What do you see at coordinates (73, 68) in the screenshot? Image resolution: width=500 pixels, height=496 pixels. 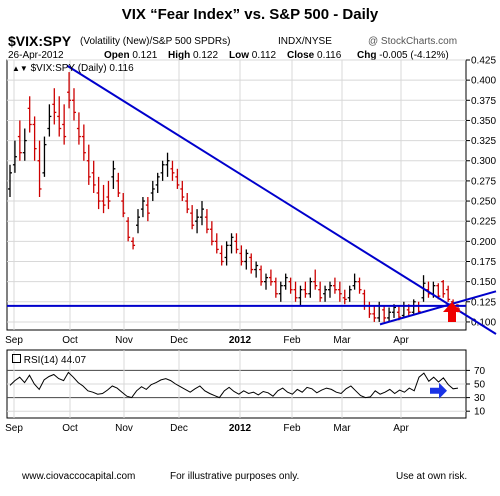 I see `price-legend: ▲▼ $VIX:SPY (Daily) 0.116` at bounding box center [73, 68].